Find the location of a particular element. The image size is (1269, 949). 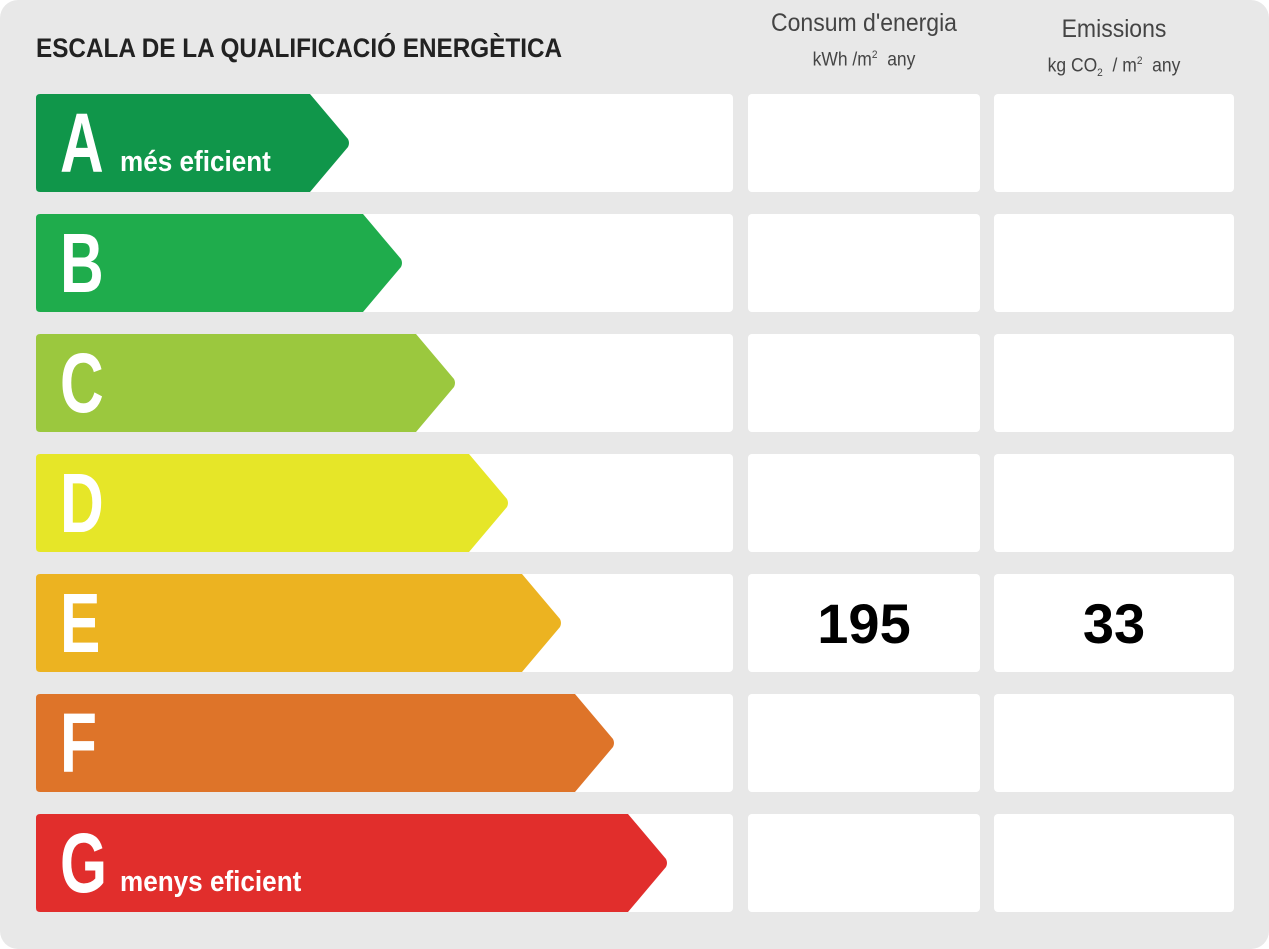

rating-letter: D is located at coordinates (82, 503).